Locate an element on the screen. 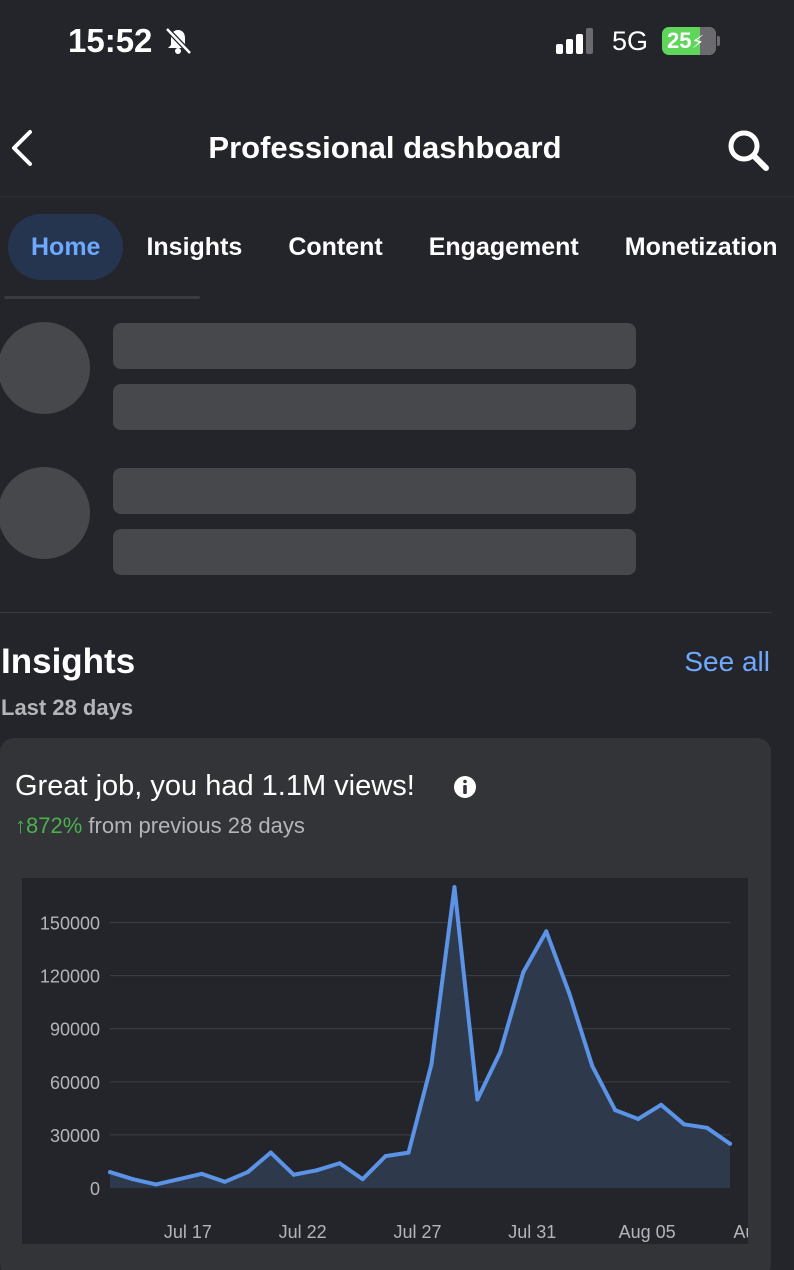 The height and width of the screenshot is (1270, 794). views-change: ↑872% from previous 28 days is located at coordinates (160, 826).